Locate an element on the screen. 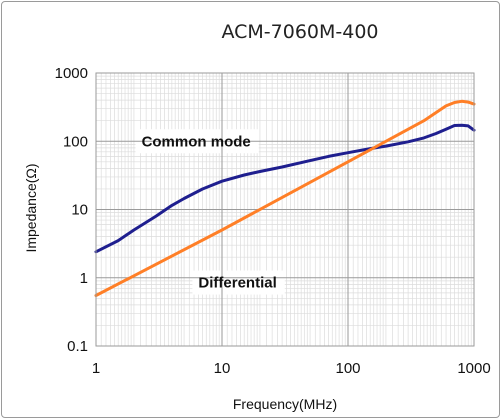 This screenshot has width=501, height=419. y-tick-label: 100 is located at coordinates (75, 141).